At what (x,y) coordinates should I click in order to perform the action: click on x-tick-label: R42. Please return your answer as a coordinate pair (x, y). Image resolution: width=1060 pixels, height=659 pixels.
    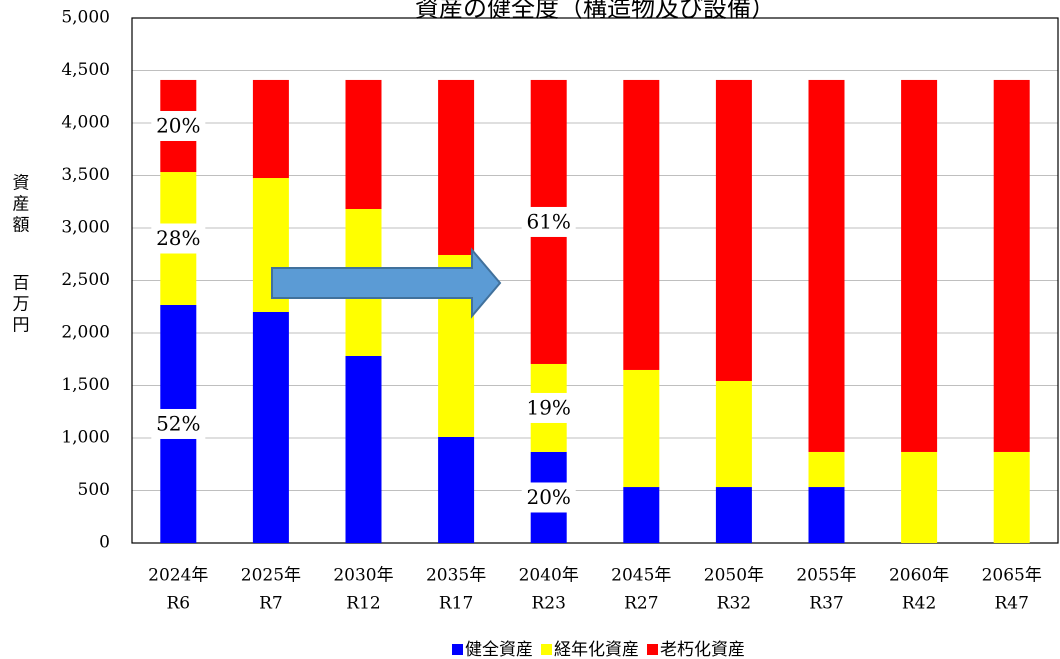
    Looking at the image, I should click on (919, 604).